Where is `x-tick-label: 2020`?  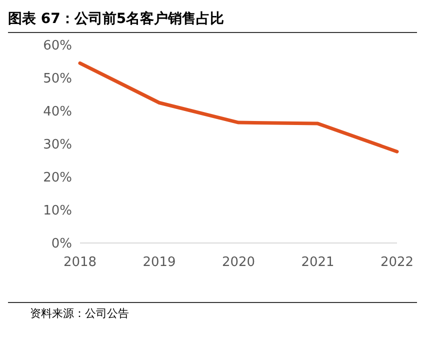 x-tick-label: 2020 is located at coordinates (239, 262).